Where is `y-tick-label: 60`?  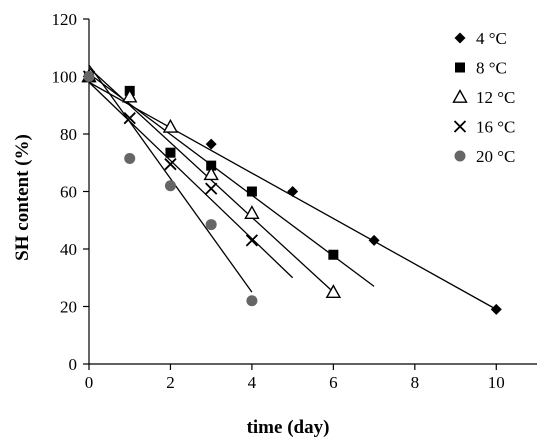 y-tick-label: 60 is located at coordinates (68, 192).